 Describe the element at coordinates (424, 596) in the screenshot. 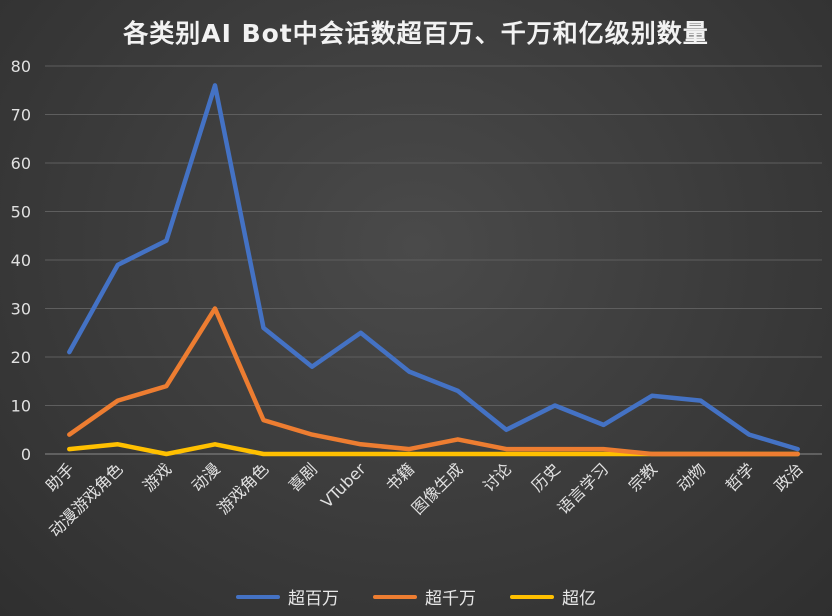

I see `legend-item-series-1: 超千万` at that location.